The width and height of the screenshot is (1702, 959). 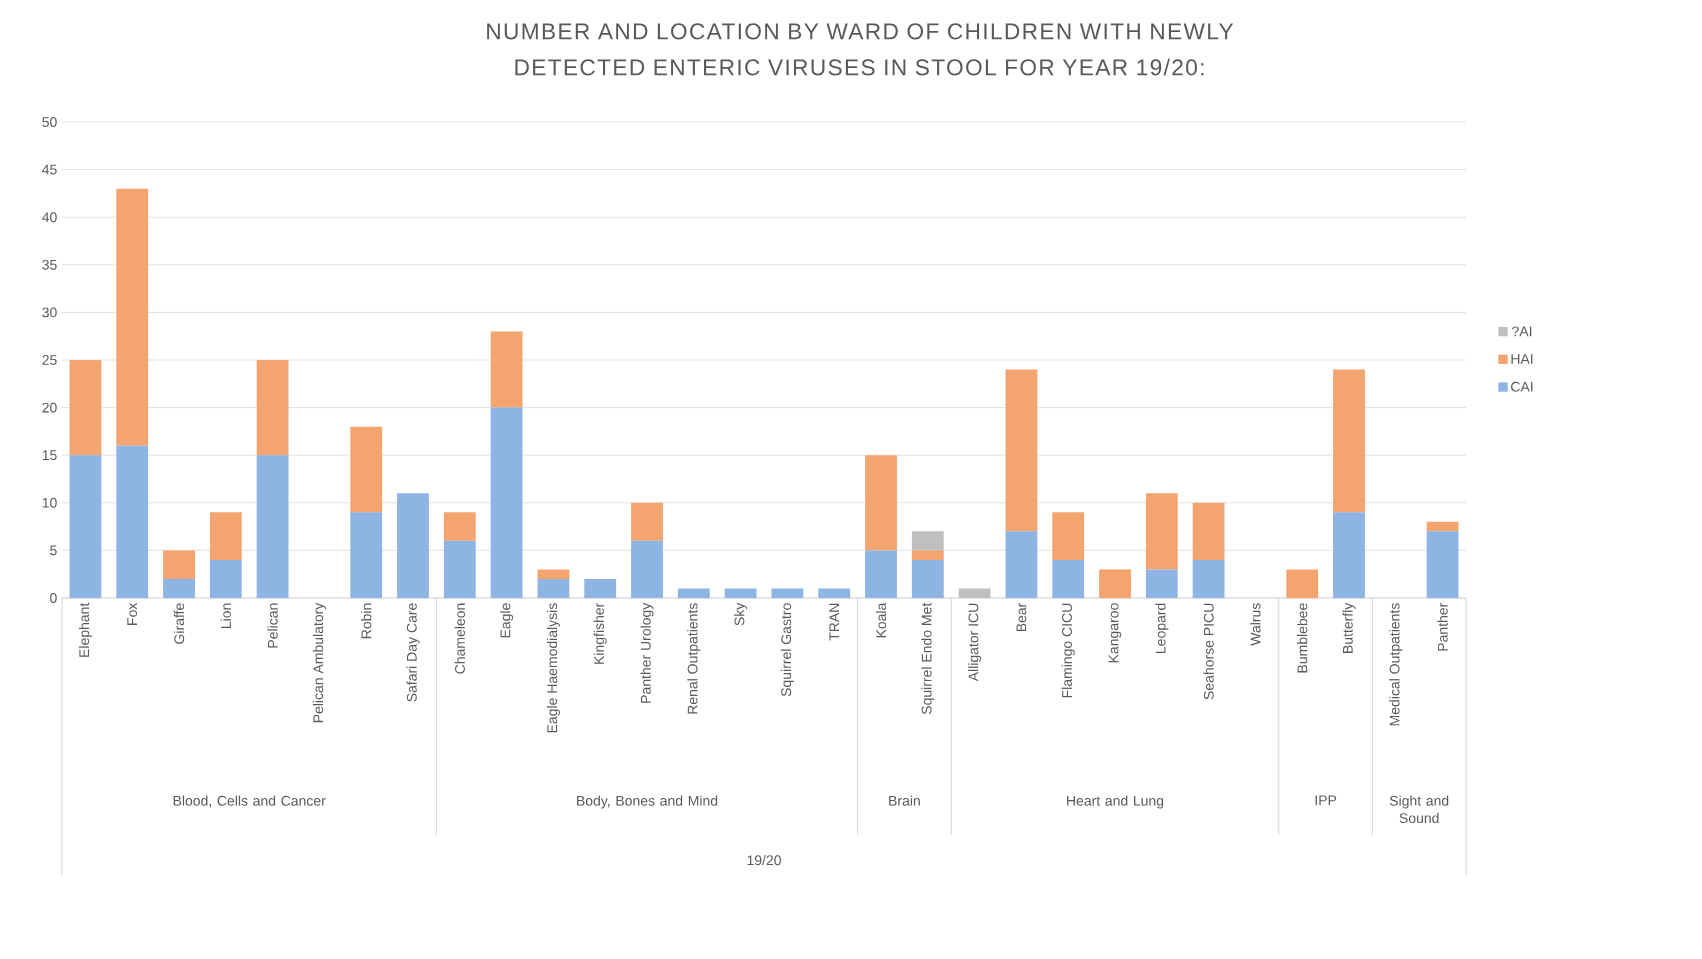 I want to click on x-tick-label: Butterfly, so click(x=1349, y=627).